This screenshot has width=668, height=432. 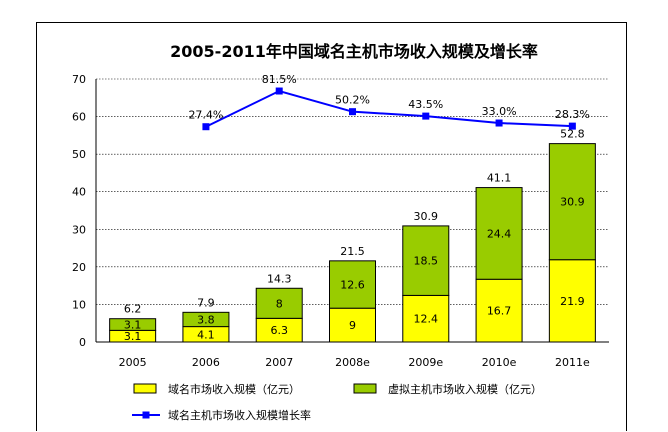 I want to click on growth-line: 27.4% 81.5% 50.2% 43.5% 33.0% 28.3%, so click(x=389, y=102).